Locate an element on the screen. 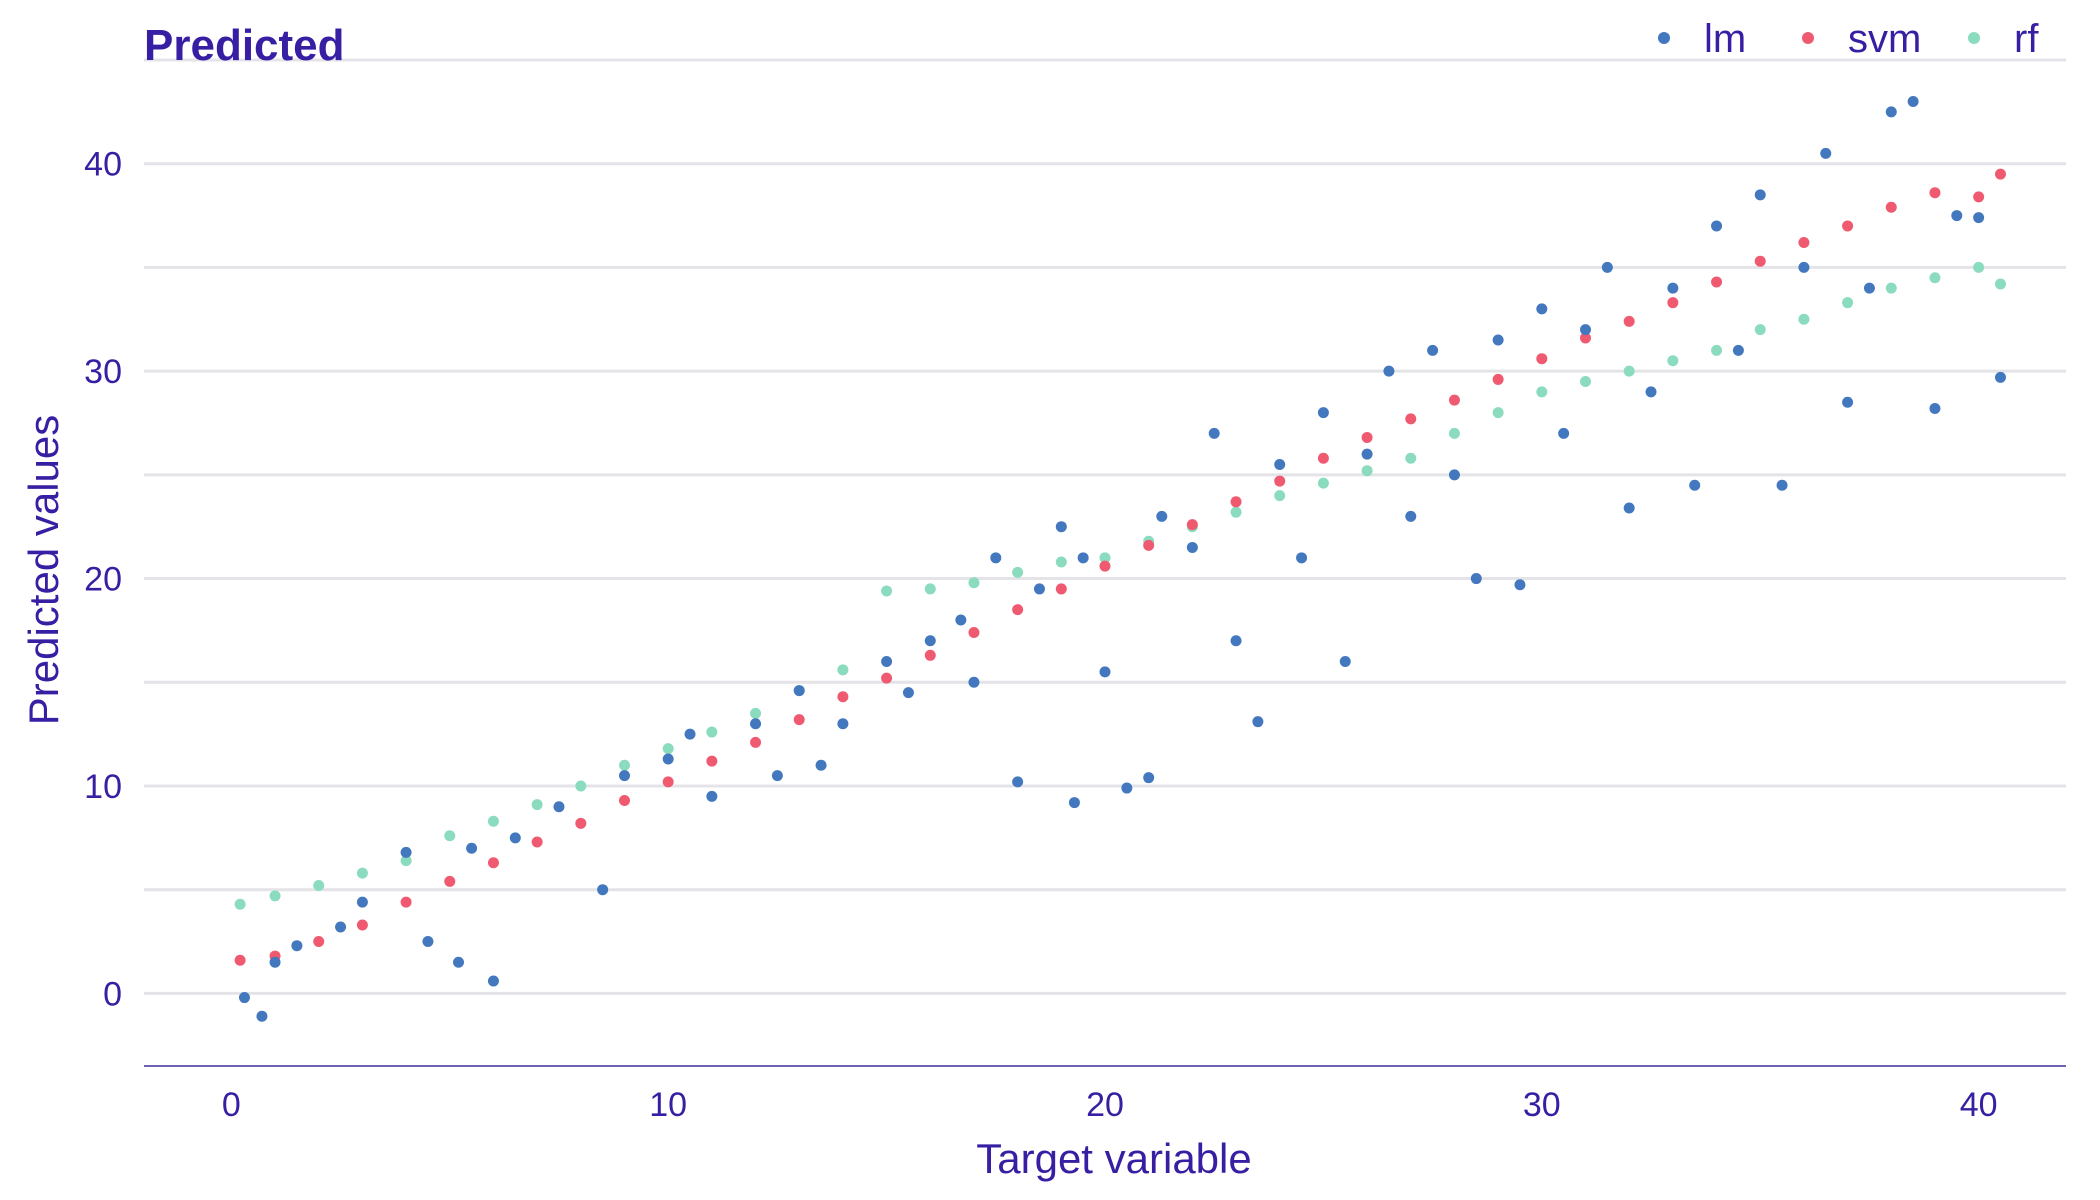 Image resolution: width=2100 pixels, height=1200 pixels. x-axis-ticks: 0 10 20 30 40 is located at coordinates (1110, 1105).